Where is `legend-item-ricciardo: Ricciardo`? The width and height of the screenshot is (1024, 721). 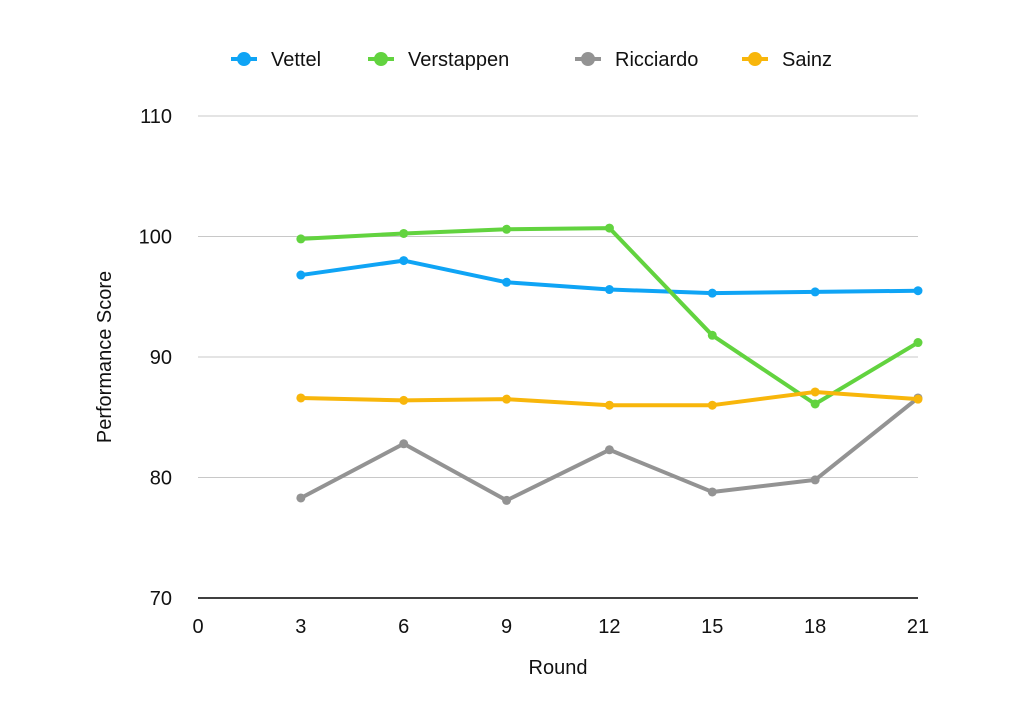 legend-item-ricciardo: Ricciardo is located at coordinates (636, 60).